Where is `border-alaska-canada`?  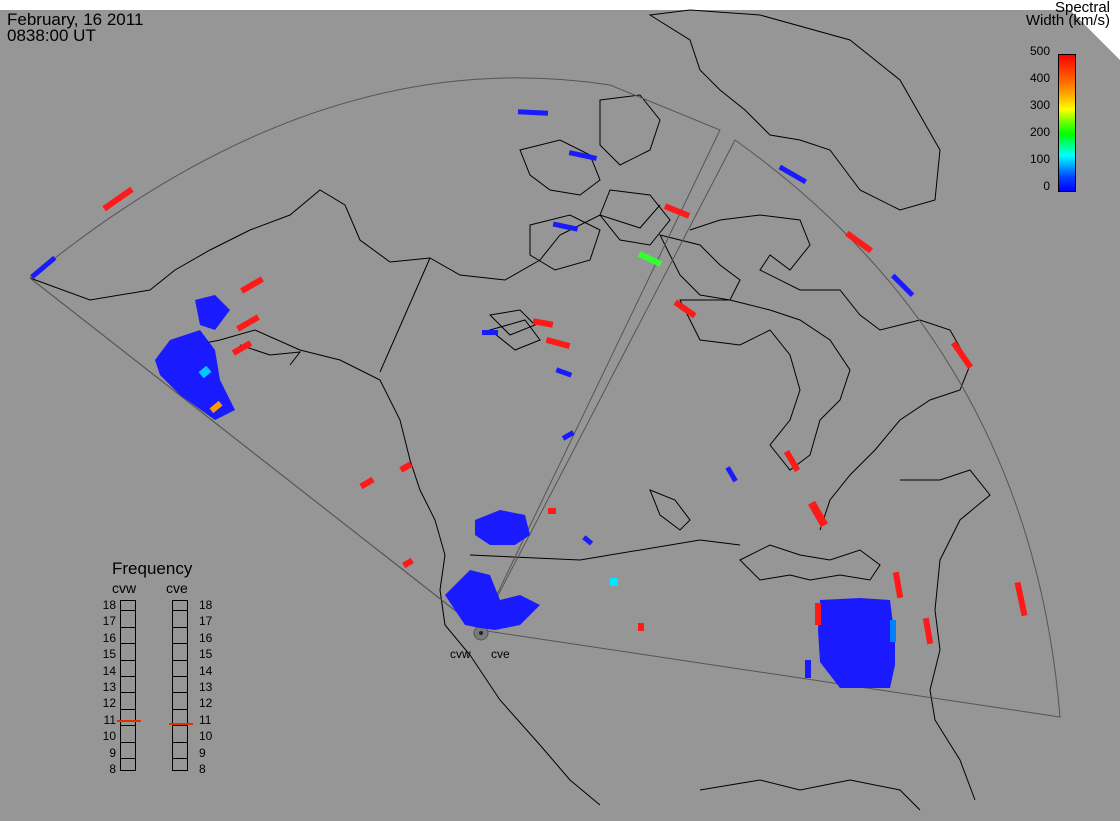
border-alaska-canada is located at coordinates (405, 315).